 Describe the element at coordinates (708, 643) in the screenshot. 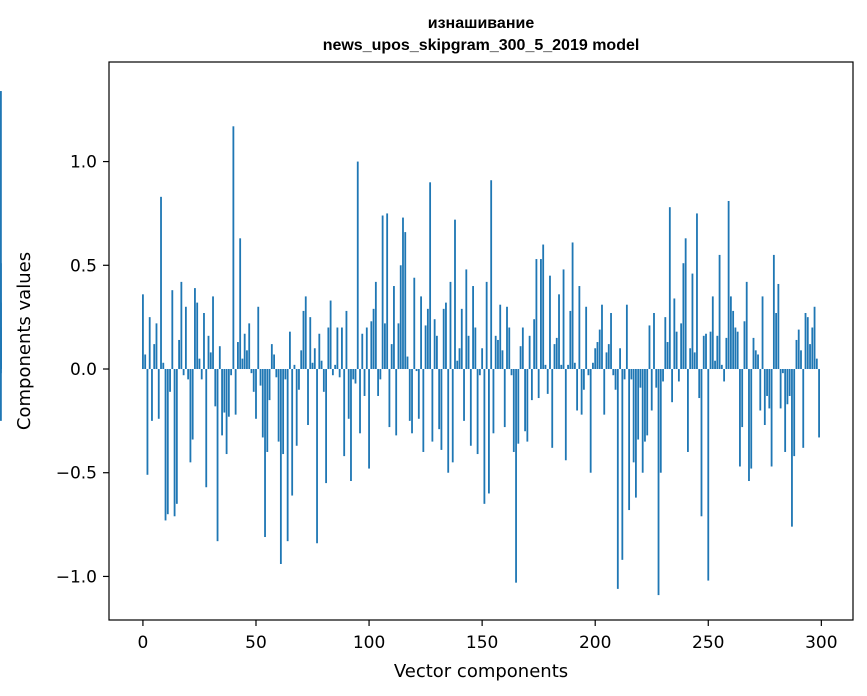

I see `x-tick-label: 250` at that location.